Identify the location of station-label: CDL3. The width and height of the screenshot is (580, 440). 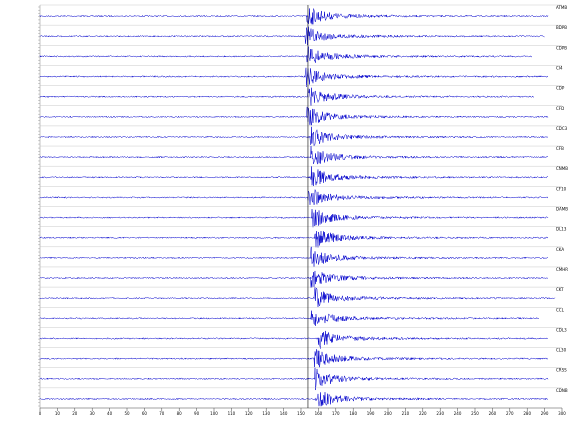
(561, 329).